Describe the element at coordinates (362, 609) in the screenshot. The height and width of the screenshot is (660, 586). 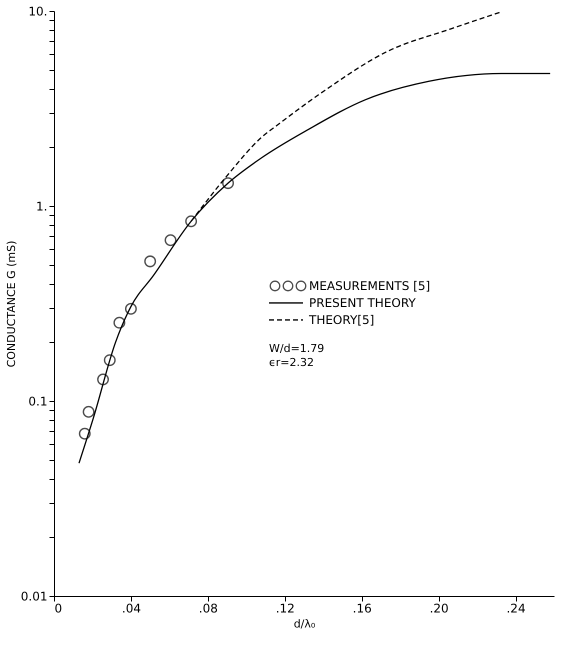
I see `x-tick-label: .16` at that location.